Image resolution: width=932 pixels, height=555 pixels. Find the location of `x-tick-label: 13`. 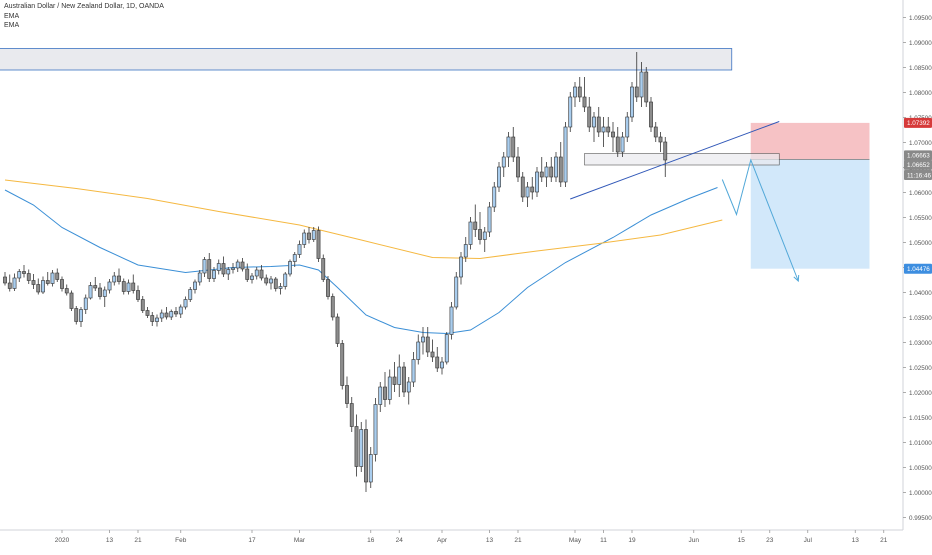

x-tick-label: 13 is located at coordinates (110, 540).